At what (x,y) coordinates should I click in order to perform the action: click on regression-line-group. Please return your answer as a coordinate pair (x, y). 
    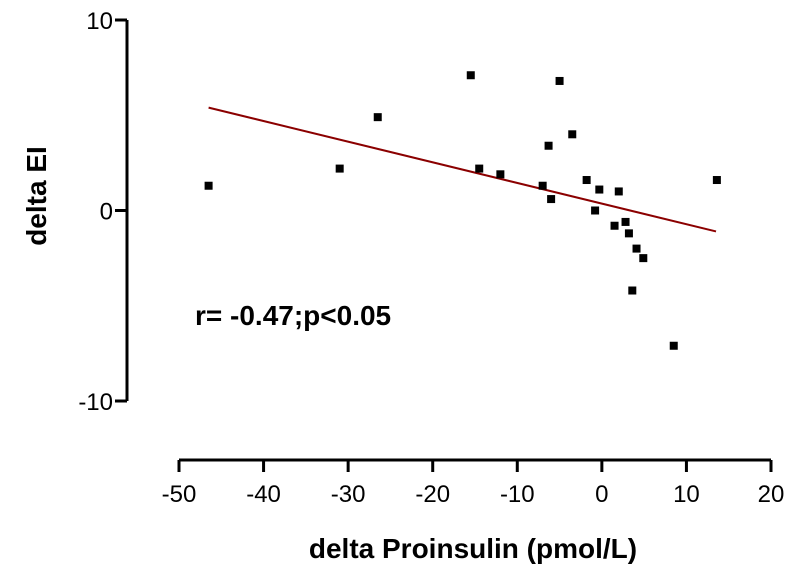
    Looking at the image, I should click on (462, 169).